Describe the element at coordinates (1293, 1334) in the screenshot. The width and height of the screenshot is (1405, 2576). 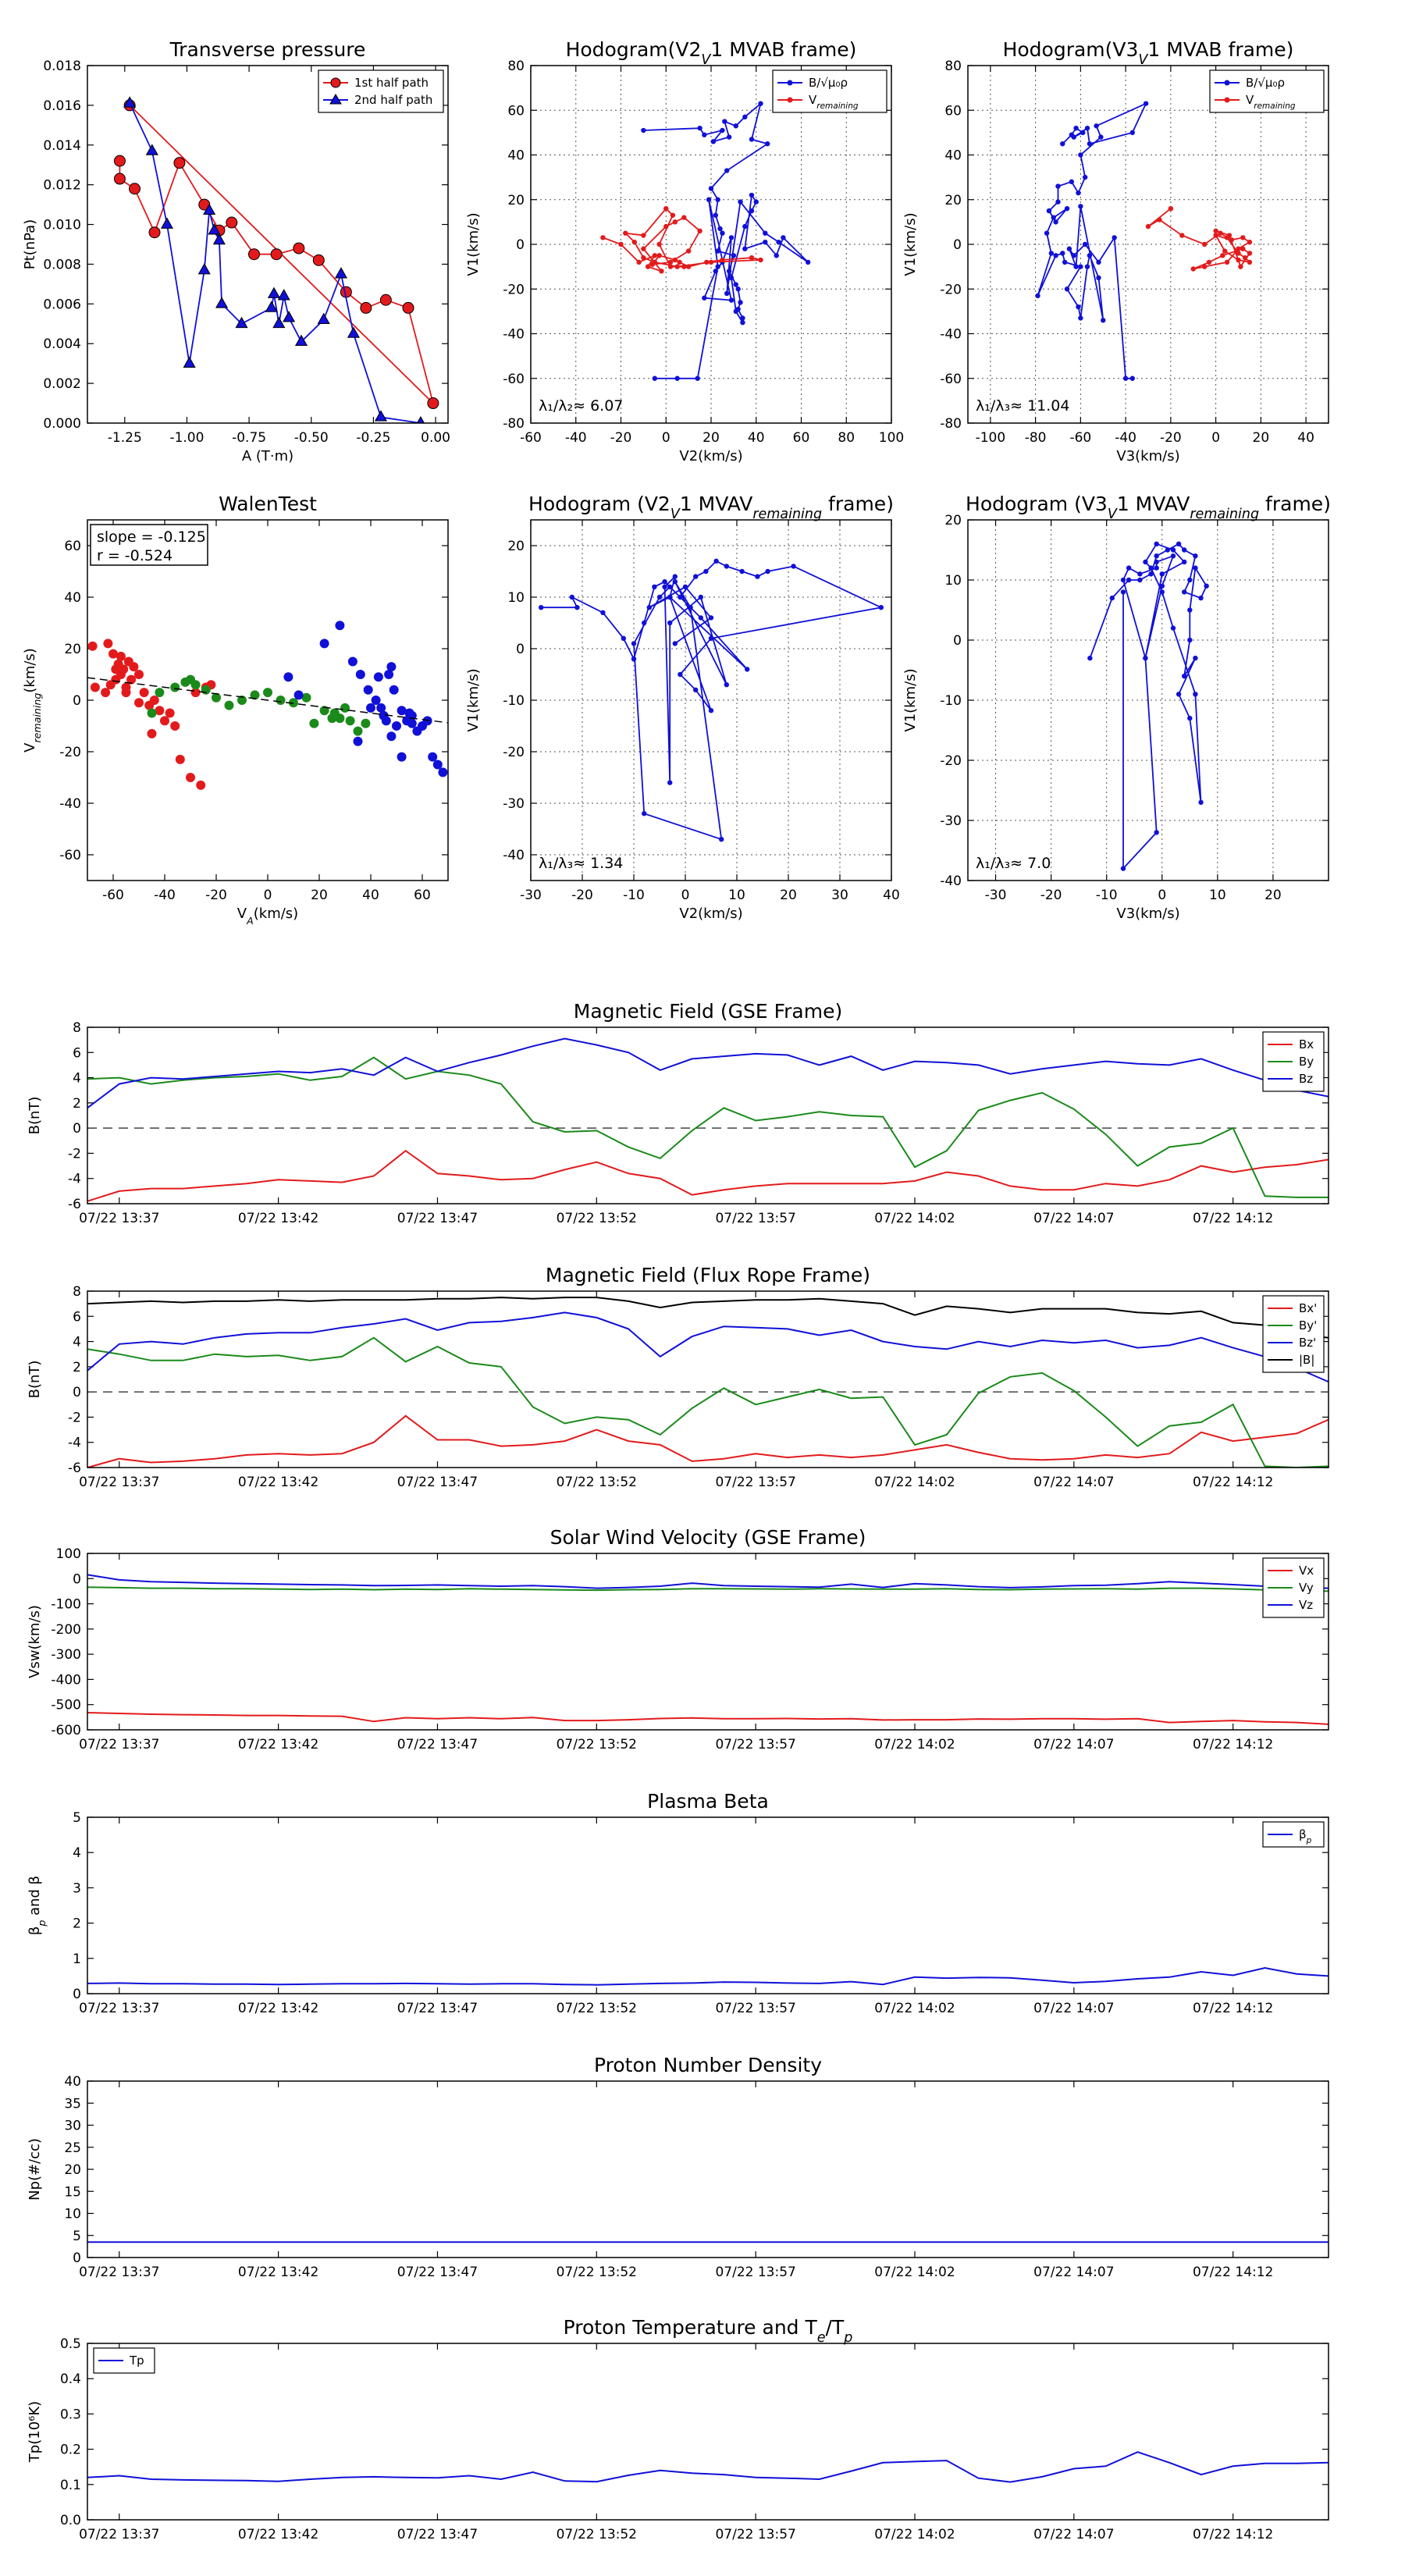
I see `legend: Bx' By' Bz' |B|` at that location.